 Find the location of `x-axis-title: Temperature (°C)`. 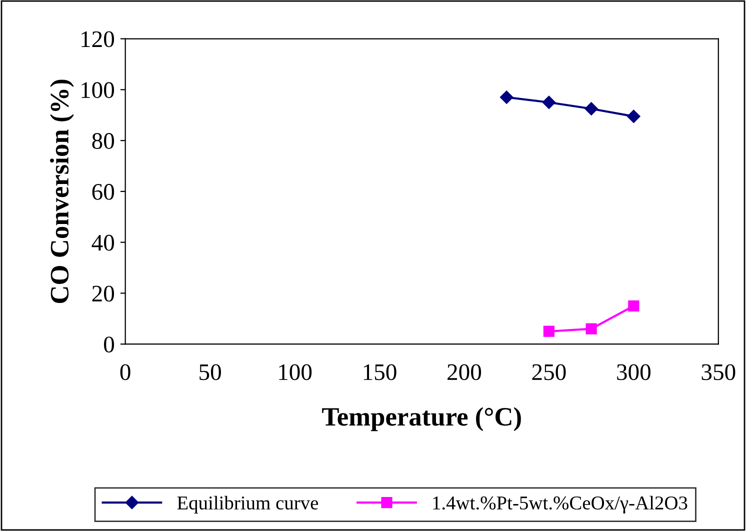

x-axis-title: Temperature (°C) is located at coordinates (421, 419).